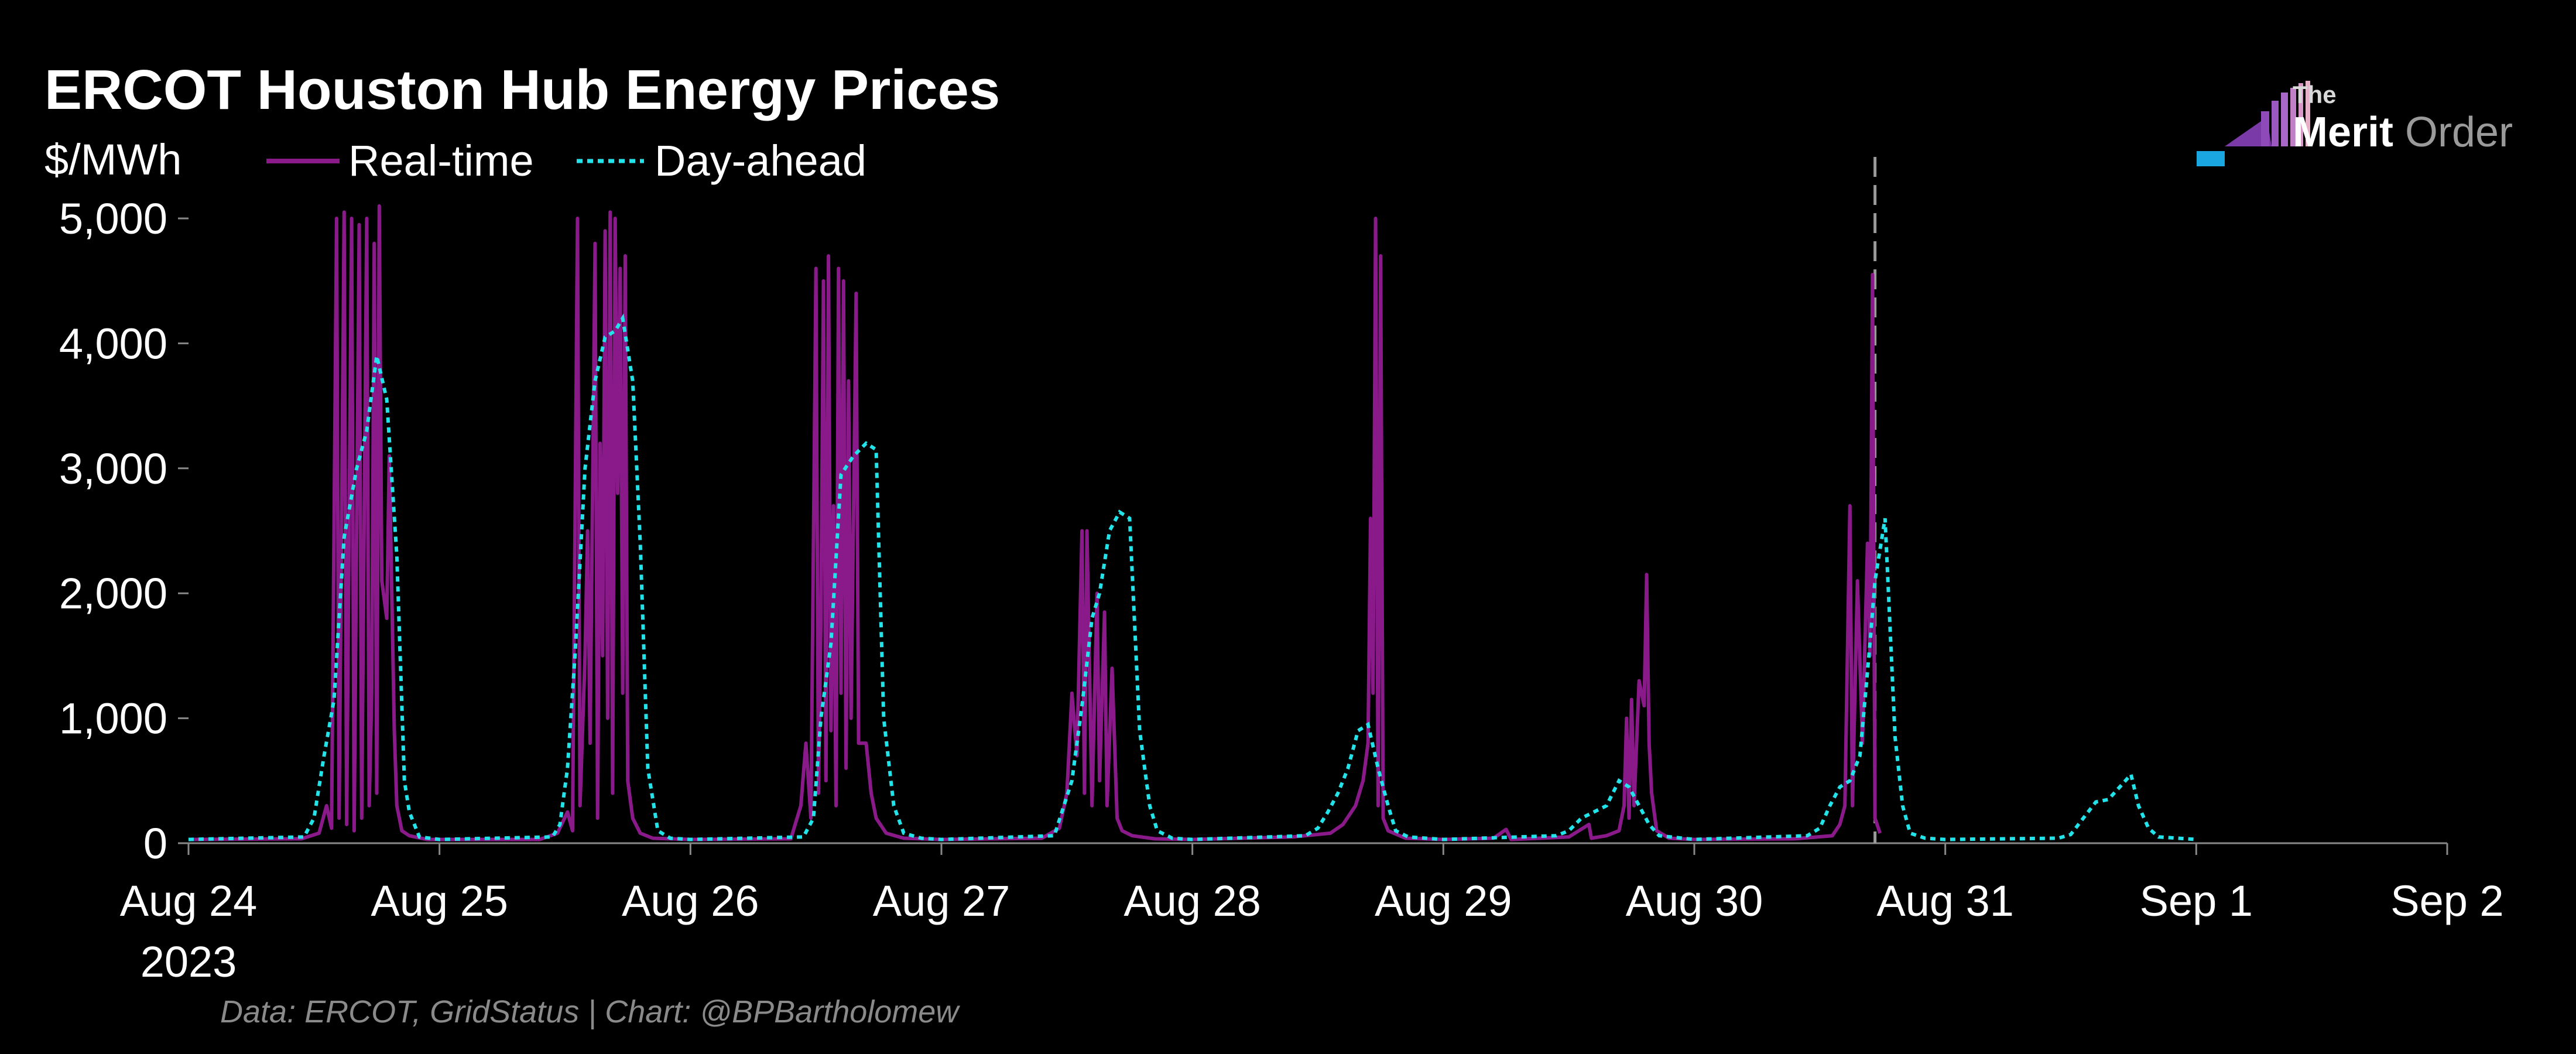 The width and height of the screenshot is (2576, 1054). I want to click on x-tick-label: Aug 28, so click(1192, 901).